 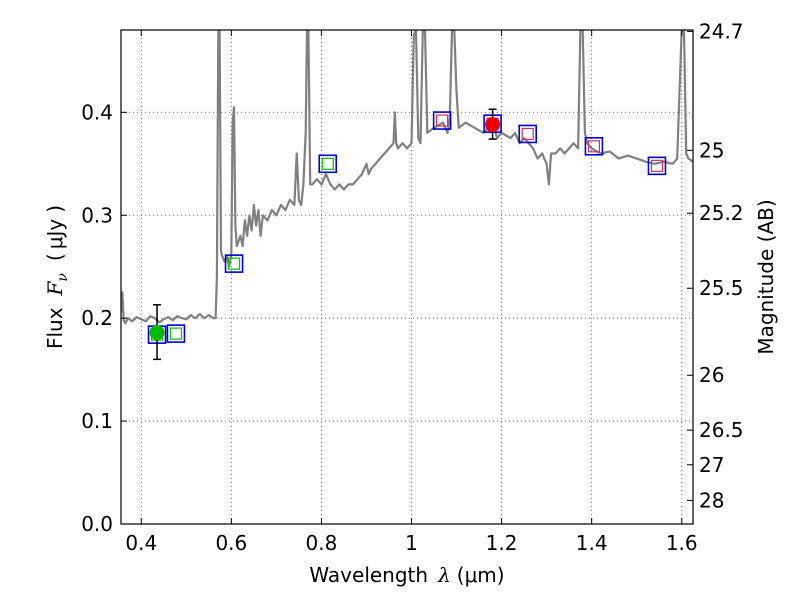 I want to click on y-tick-label: 0.4, so click(x=97, y=112).